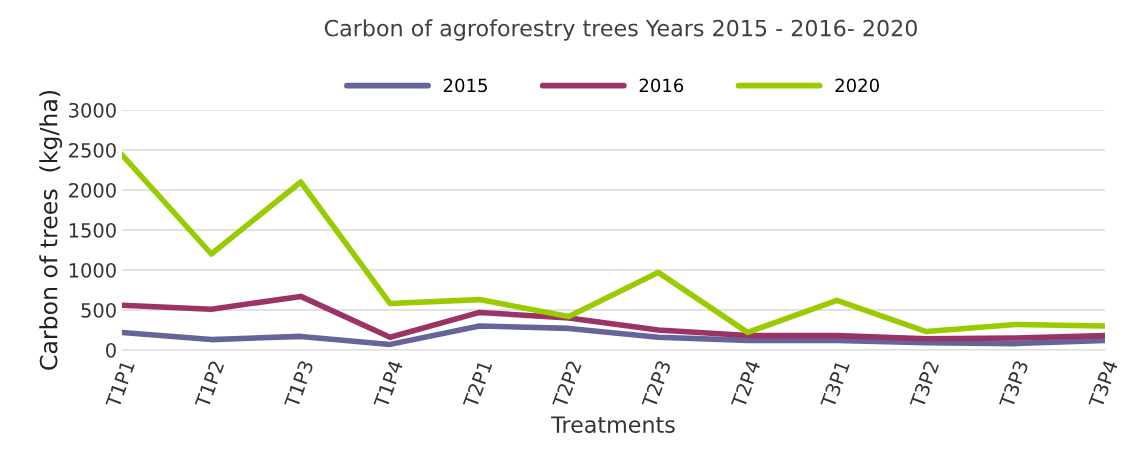  What do you see at coordinates (835, 384) in the screenshot?
I see `x-tick-label: T3P1` at bounding box center [835, 384].